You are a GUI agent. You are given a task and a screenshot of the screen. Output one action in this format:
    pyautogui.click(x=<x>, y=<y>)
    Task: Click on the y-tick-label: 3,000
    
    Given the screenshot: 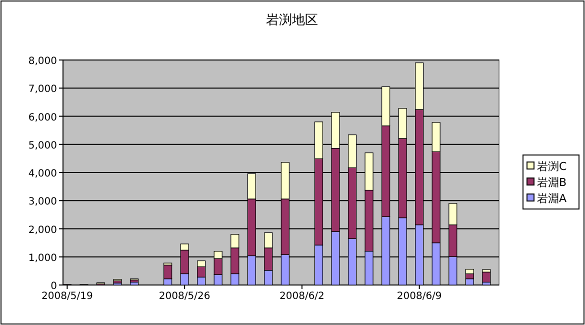 What is the action you would take?
    pyautogui.click(x=42, y=202)
    